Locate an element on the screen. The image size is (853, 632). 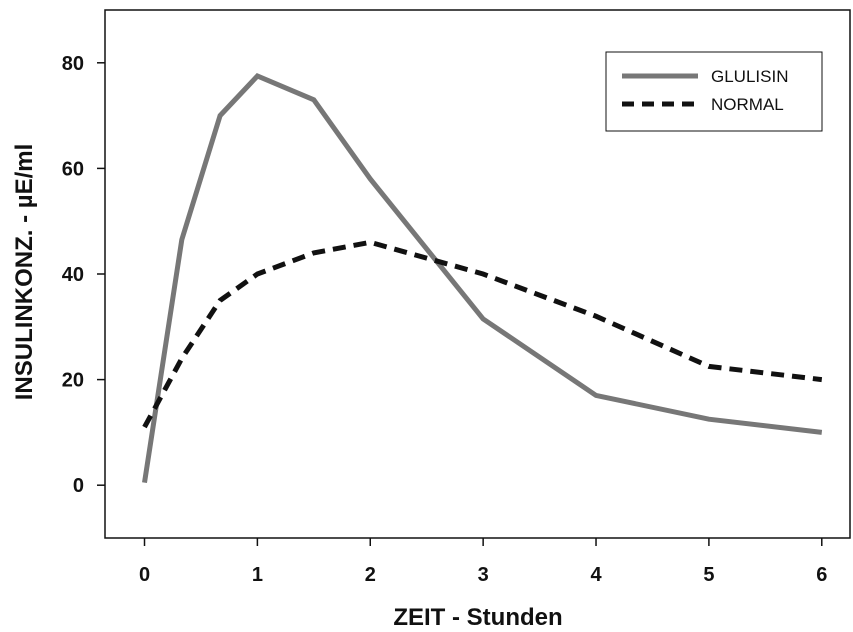
legend-box is located at coordinates (714, 91).